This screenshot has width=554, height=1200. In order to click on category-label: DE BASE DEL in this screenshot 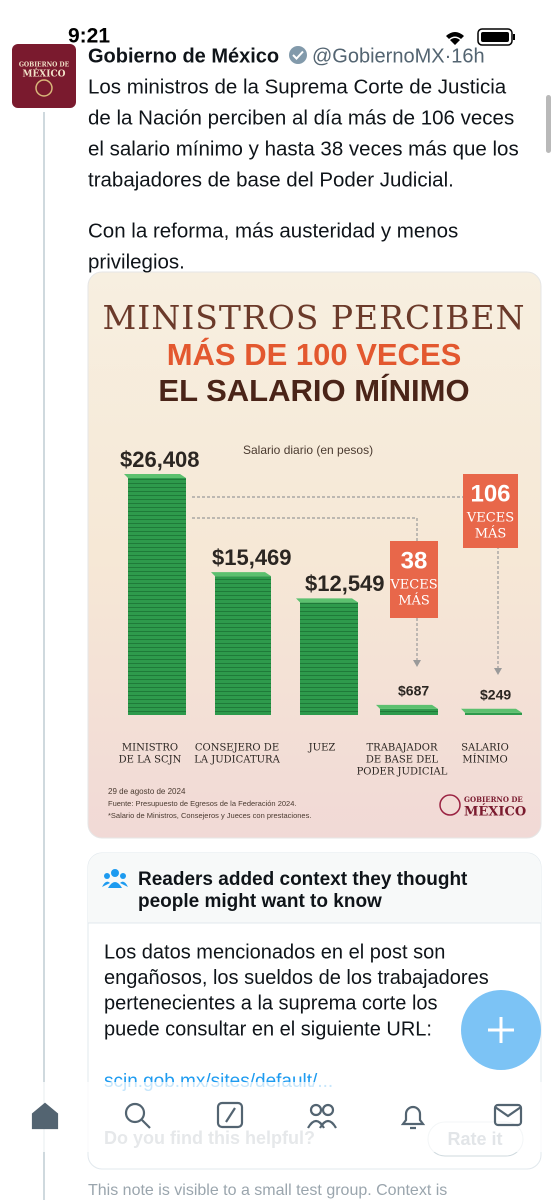, I will do `click(402, 760)`.